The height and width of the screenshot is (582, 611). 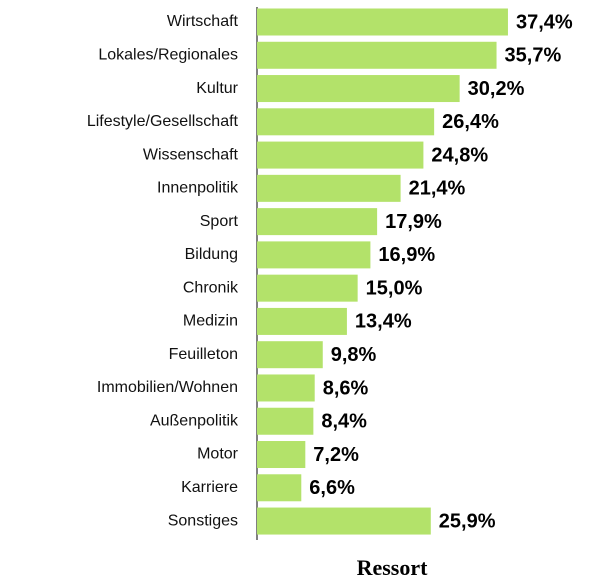 What do you see at coordinates (203, 354) in the screenshot?
I see `category-label: Feuilleton` at bounding box center [203, 354].